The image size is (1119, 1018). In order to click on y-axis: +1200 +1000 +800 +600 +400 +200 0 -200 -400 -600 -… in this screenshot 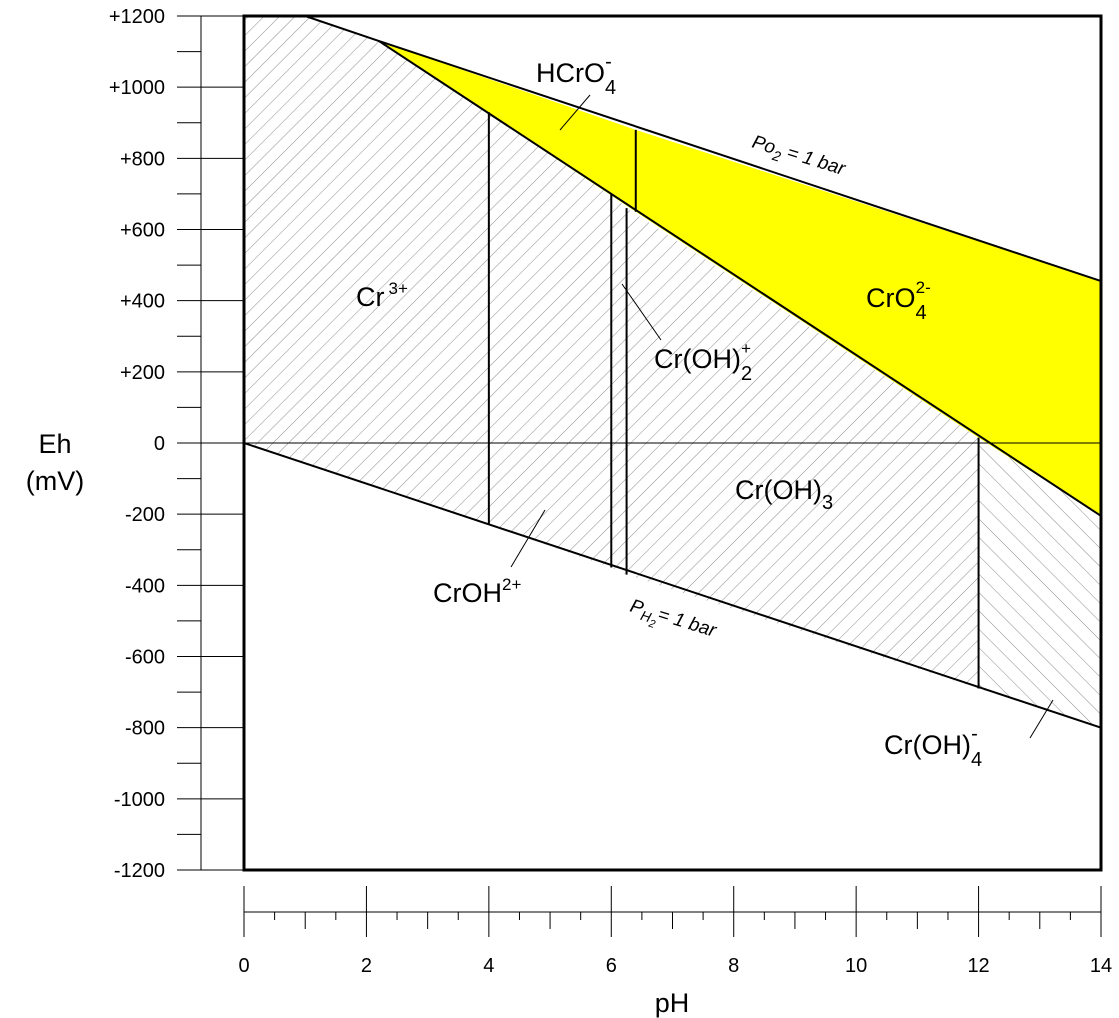, I will do `click(176, 444)`.